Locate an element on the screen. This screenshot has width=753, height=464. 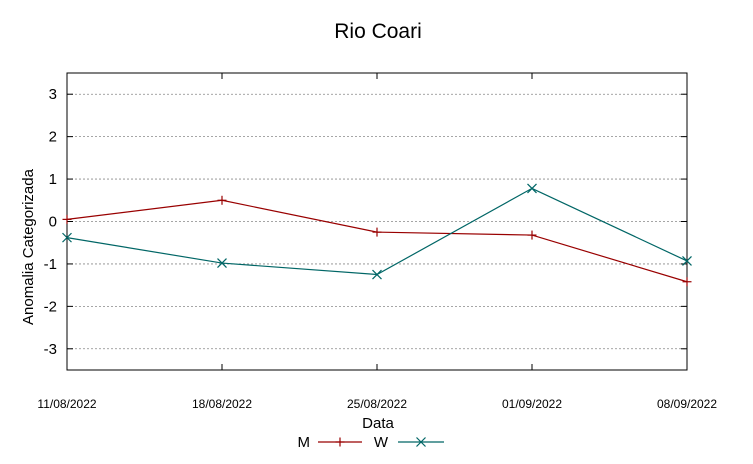
y-tick-label: 0 is located at coordinates (53, 222).